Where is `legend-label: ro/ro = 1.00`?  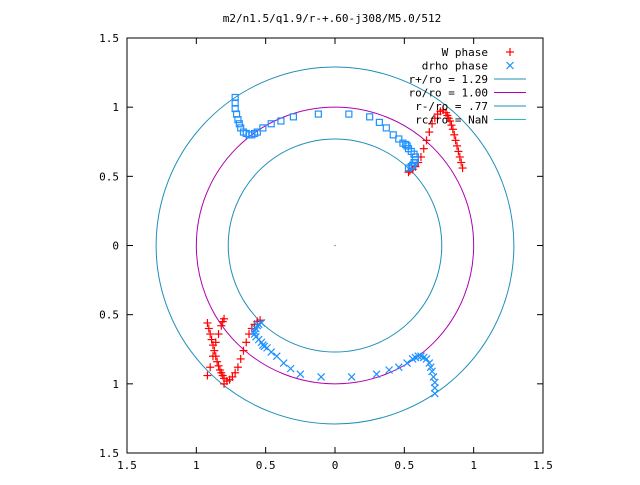
legend-label: ro/ro = 1.00 is located at coordinates (448, 93).